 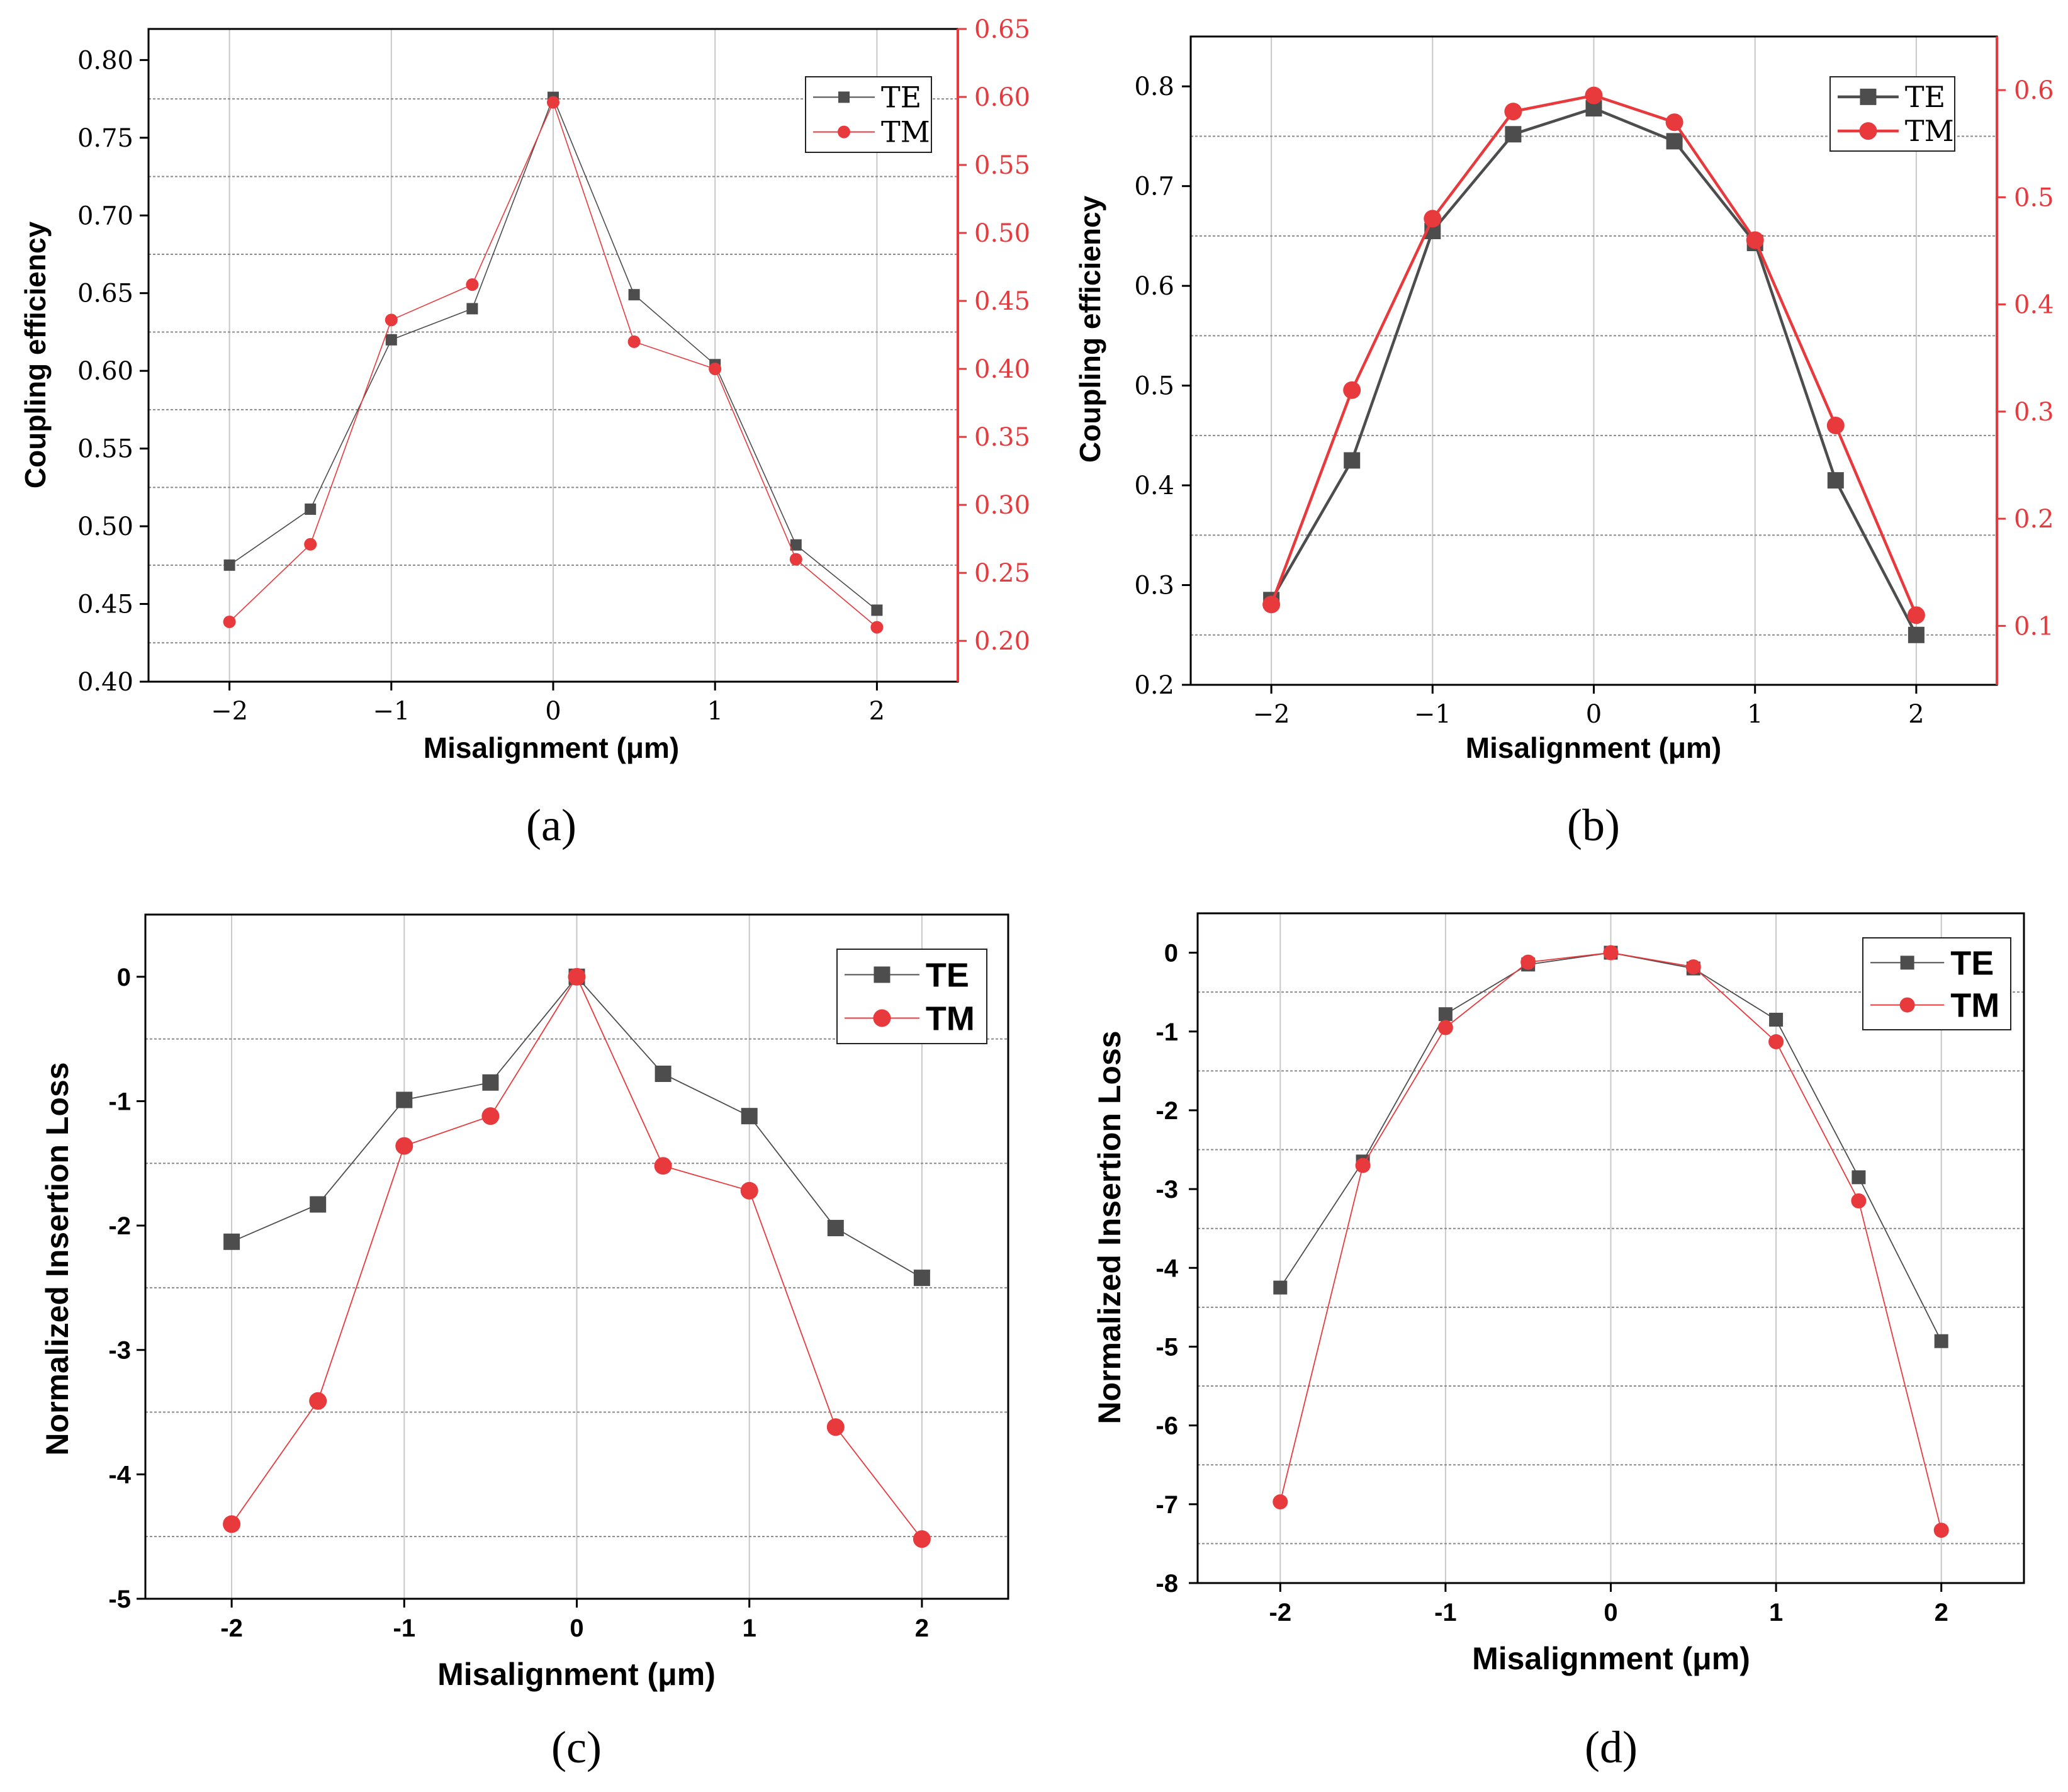 What do you see at coordinates (1002, 233) in the screenshot?
I see `y2-tick-label: 0.50` at bounding box center [1002, 233].